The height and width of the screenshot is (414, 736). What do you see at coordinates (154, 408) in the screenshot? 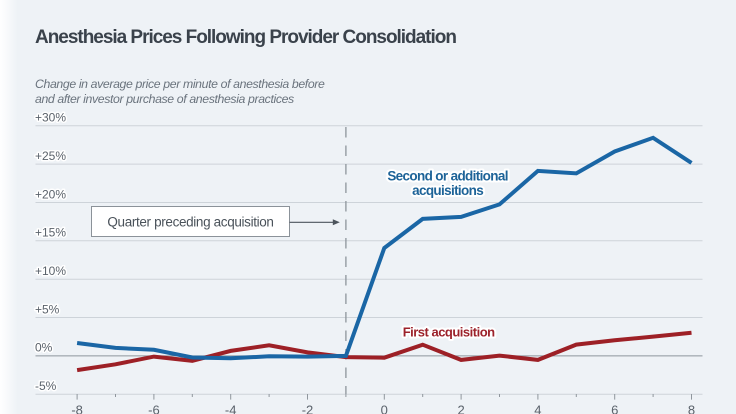
I see `svg-text: -6` at bounding box center [154, 408].